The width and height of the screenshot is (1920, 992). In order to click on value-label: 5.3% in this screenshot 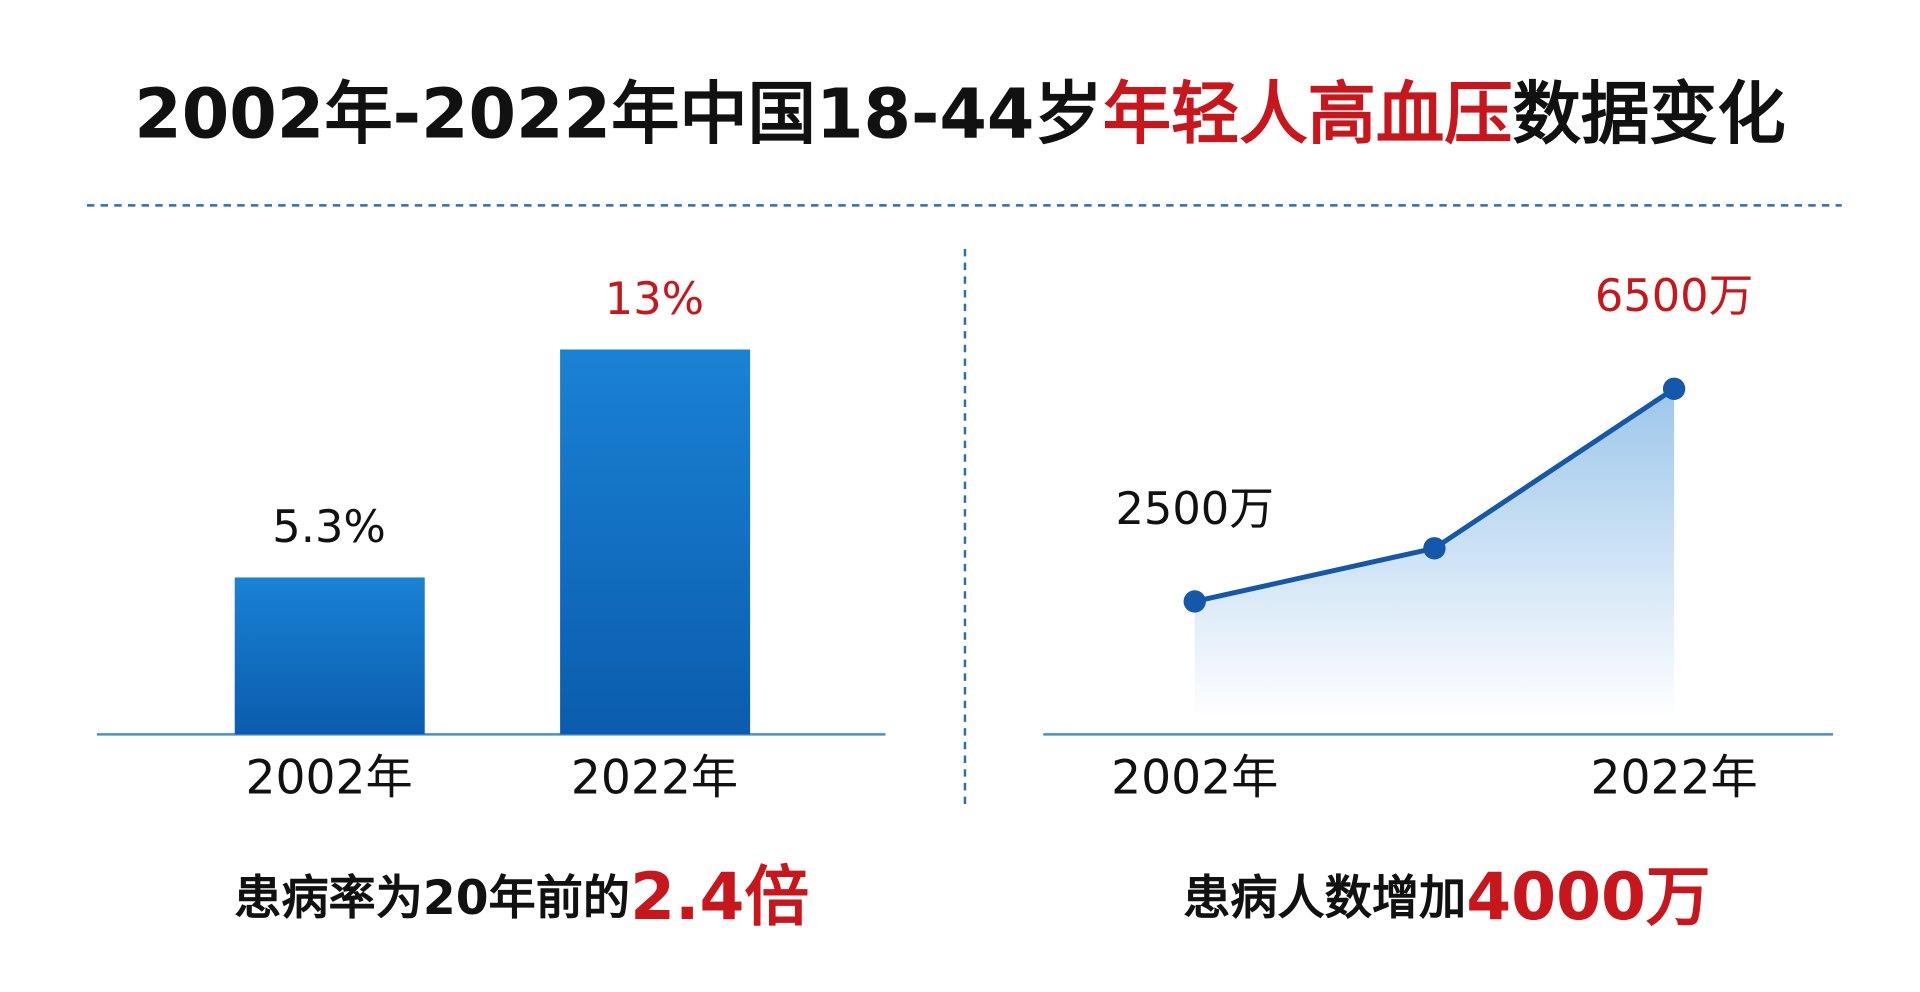, I will do `click(329, 526)`.